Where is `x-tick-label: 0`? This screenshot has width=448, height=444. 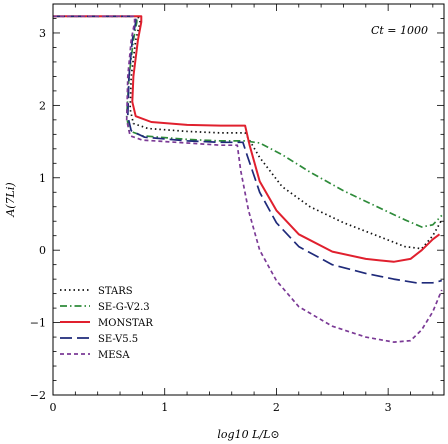
x-tick-label: 0 is located at coordinates (53, 407).